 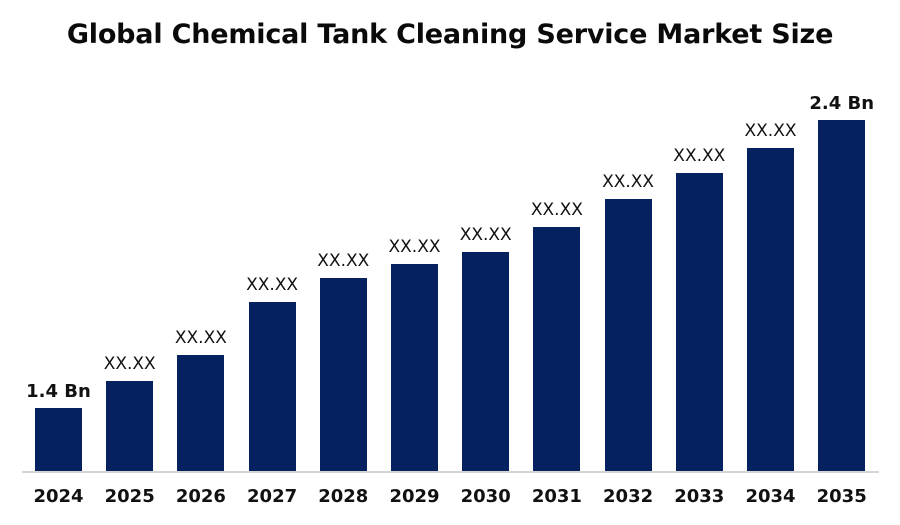 I want to click on bar-2034, so click(x=770, y=309).